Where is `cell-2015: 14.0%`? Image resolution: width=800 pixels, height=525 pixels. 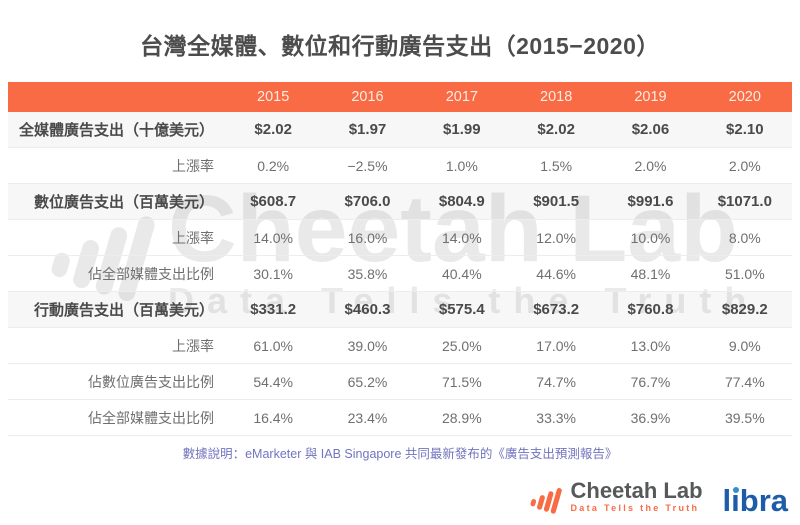 cell-2015: 14.0% is located at coordinates (273, 237).